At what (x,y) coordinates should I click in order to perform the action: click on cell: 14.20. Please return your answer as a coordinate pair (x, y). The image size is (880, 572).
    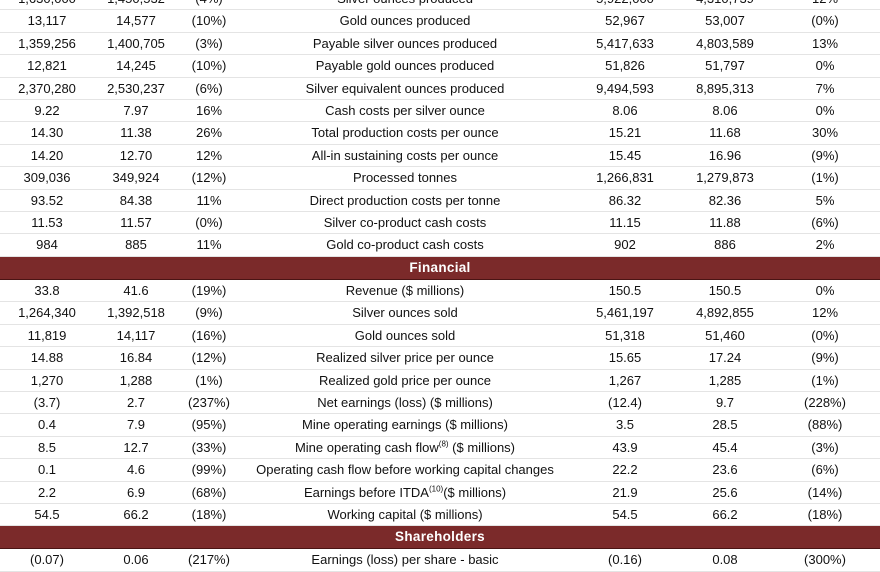
    Looking at the image, I should click on (47, 156).